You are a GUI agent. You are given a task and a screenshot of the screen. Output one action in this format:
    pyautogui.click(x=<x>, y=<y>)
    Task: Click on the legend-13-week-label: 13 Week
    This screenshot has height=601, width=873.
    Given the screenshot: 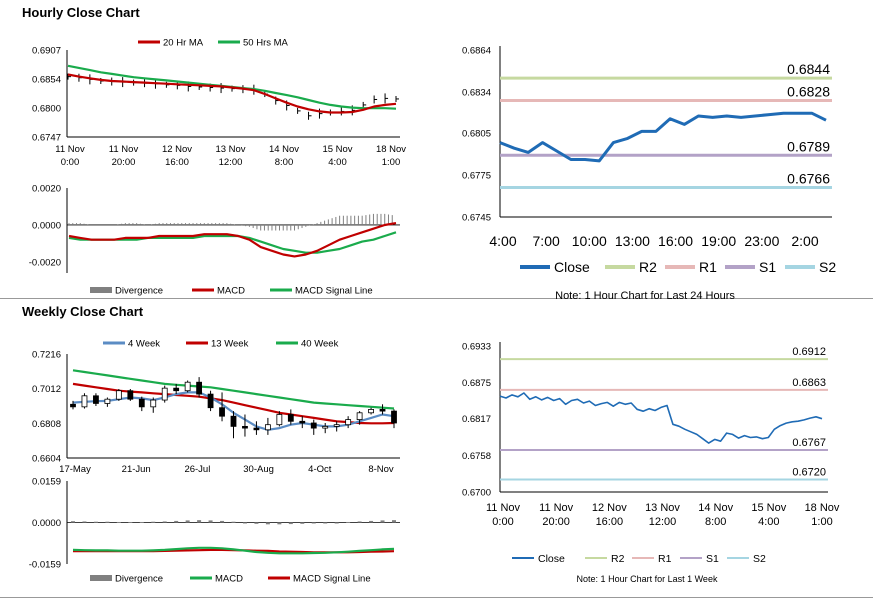 What is the action you would take?
    pyautogui.click(x=230, y=344)
    